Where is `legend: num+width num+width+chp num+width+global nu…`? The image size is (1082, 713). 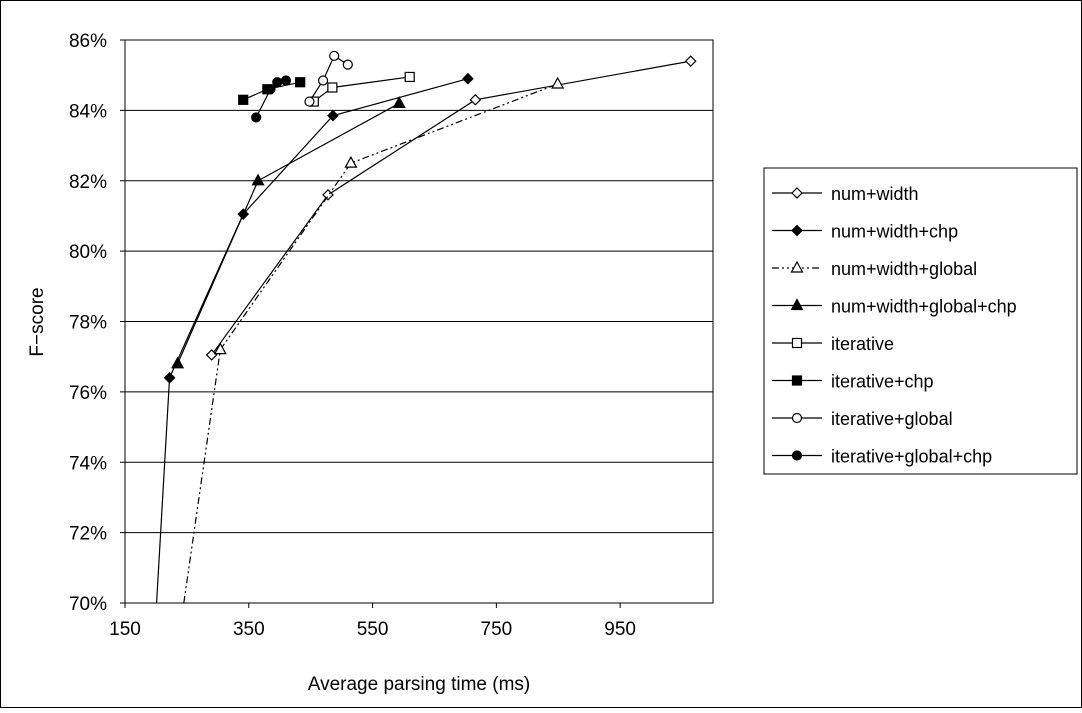
legend: num+width num+width+chp num+width+global nu… is located at coordinates (920, 321).